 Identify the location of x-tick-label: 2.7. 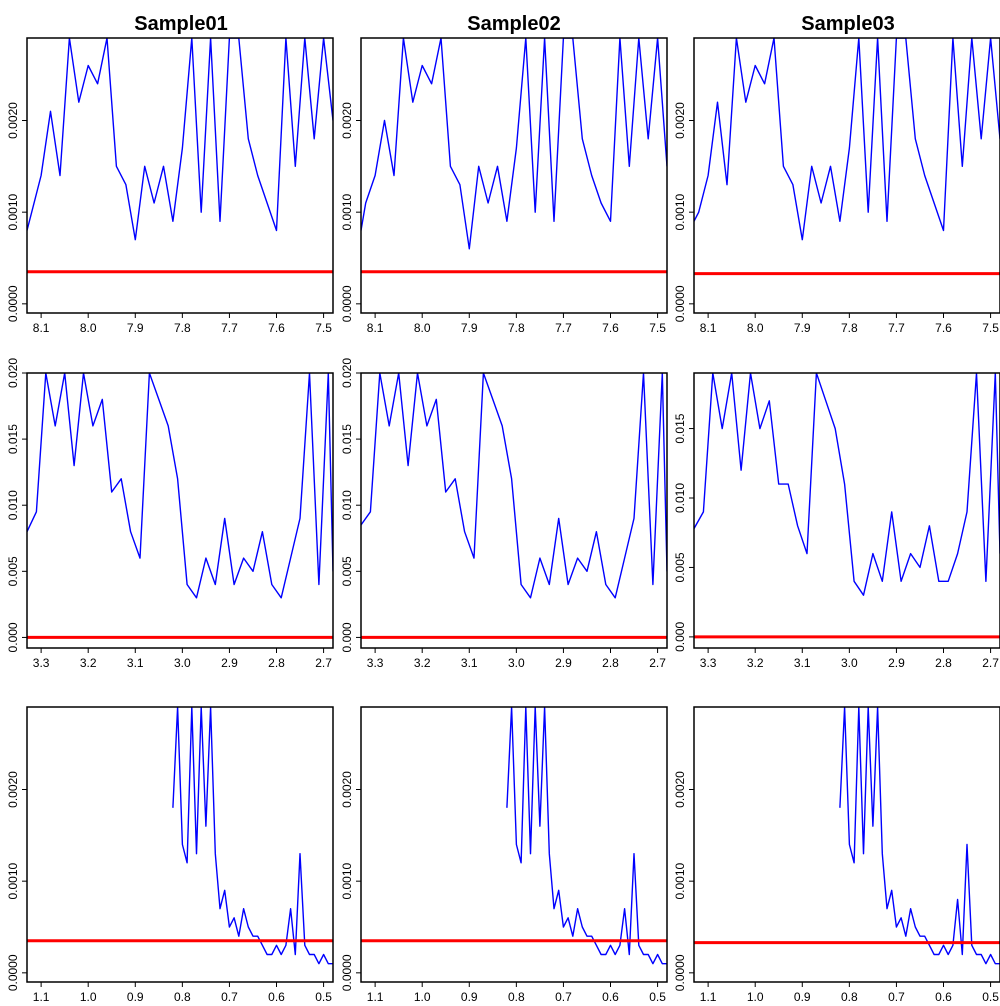
(990, 663).